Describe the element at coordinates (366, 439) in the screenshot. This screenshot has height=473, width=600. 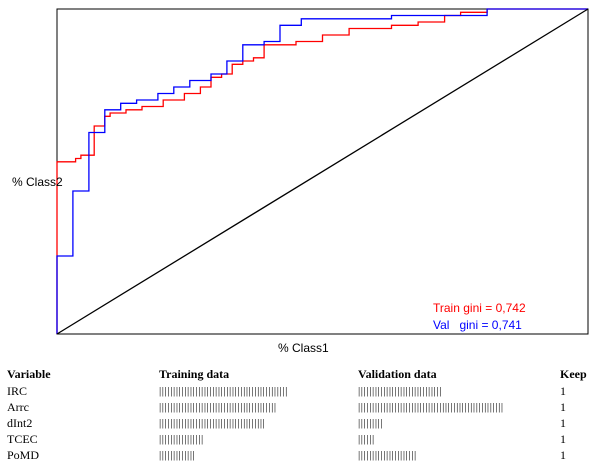
I see `validation-bar: ||||||` at that location.